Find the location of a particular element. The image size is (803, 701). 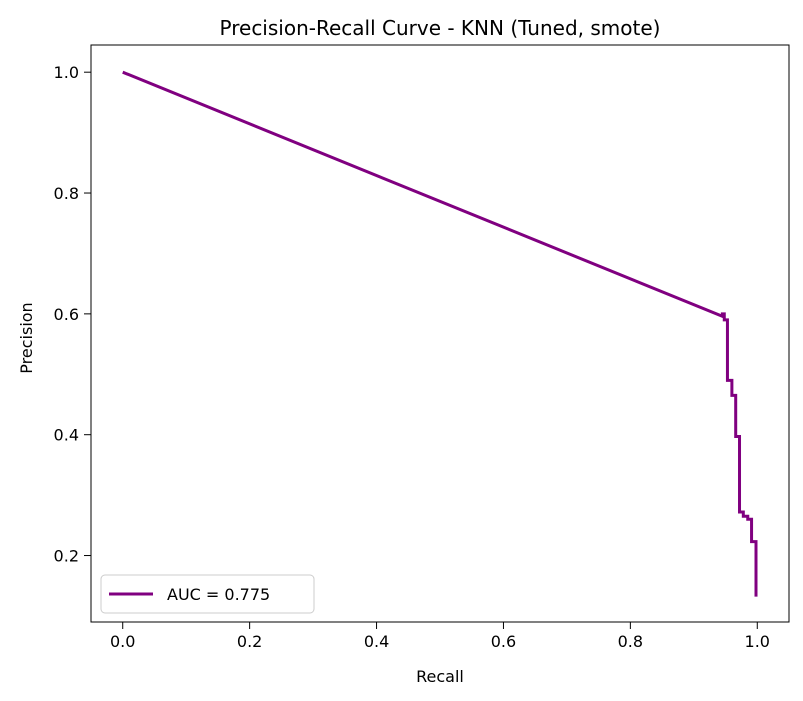

legend-layer: AUC = 0.775 is located at coordinates (207, 594).